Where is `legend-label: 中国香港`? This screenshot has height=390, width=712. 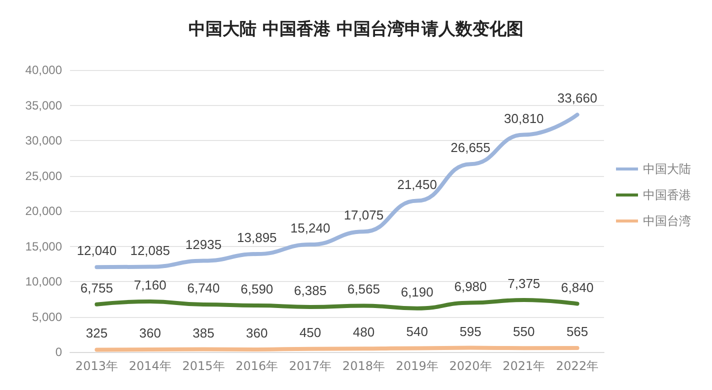
legend-label: 中国香港 is located at coordinates (667, 195).